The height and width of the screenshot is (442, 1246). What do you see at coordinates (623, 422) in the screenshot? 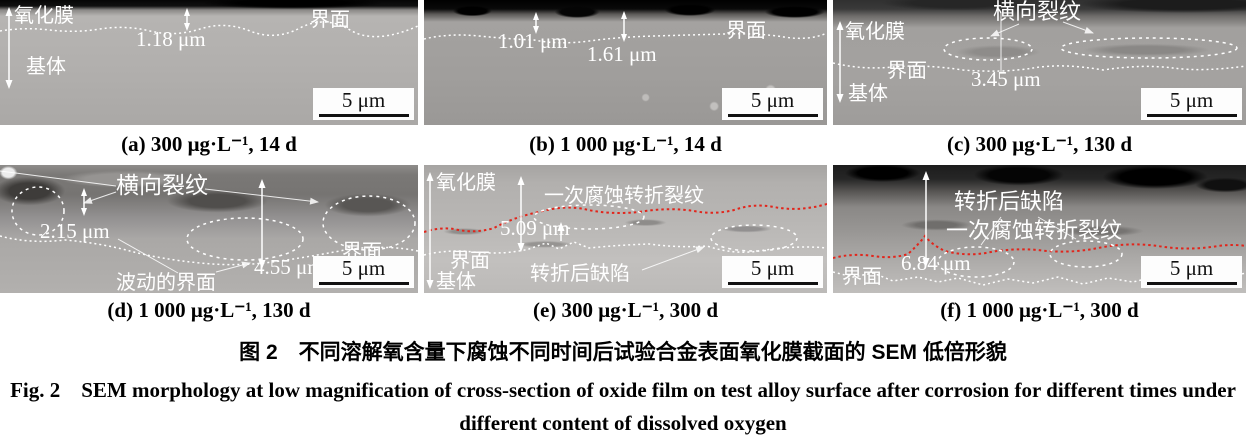
I see `figure-caption-english-line2: different content of dissolved oxygen` at bounding box center [623, 422].